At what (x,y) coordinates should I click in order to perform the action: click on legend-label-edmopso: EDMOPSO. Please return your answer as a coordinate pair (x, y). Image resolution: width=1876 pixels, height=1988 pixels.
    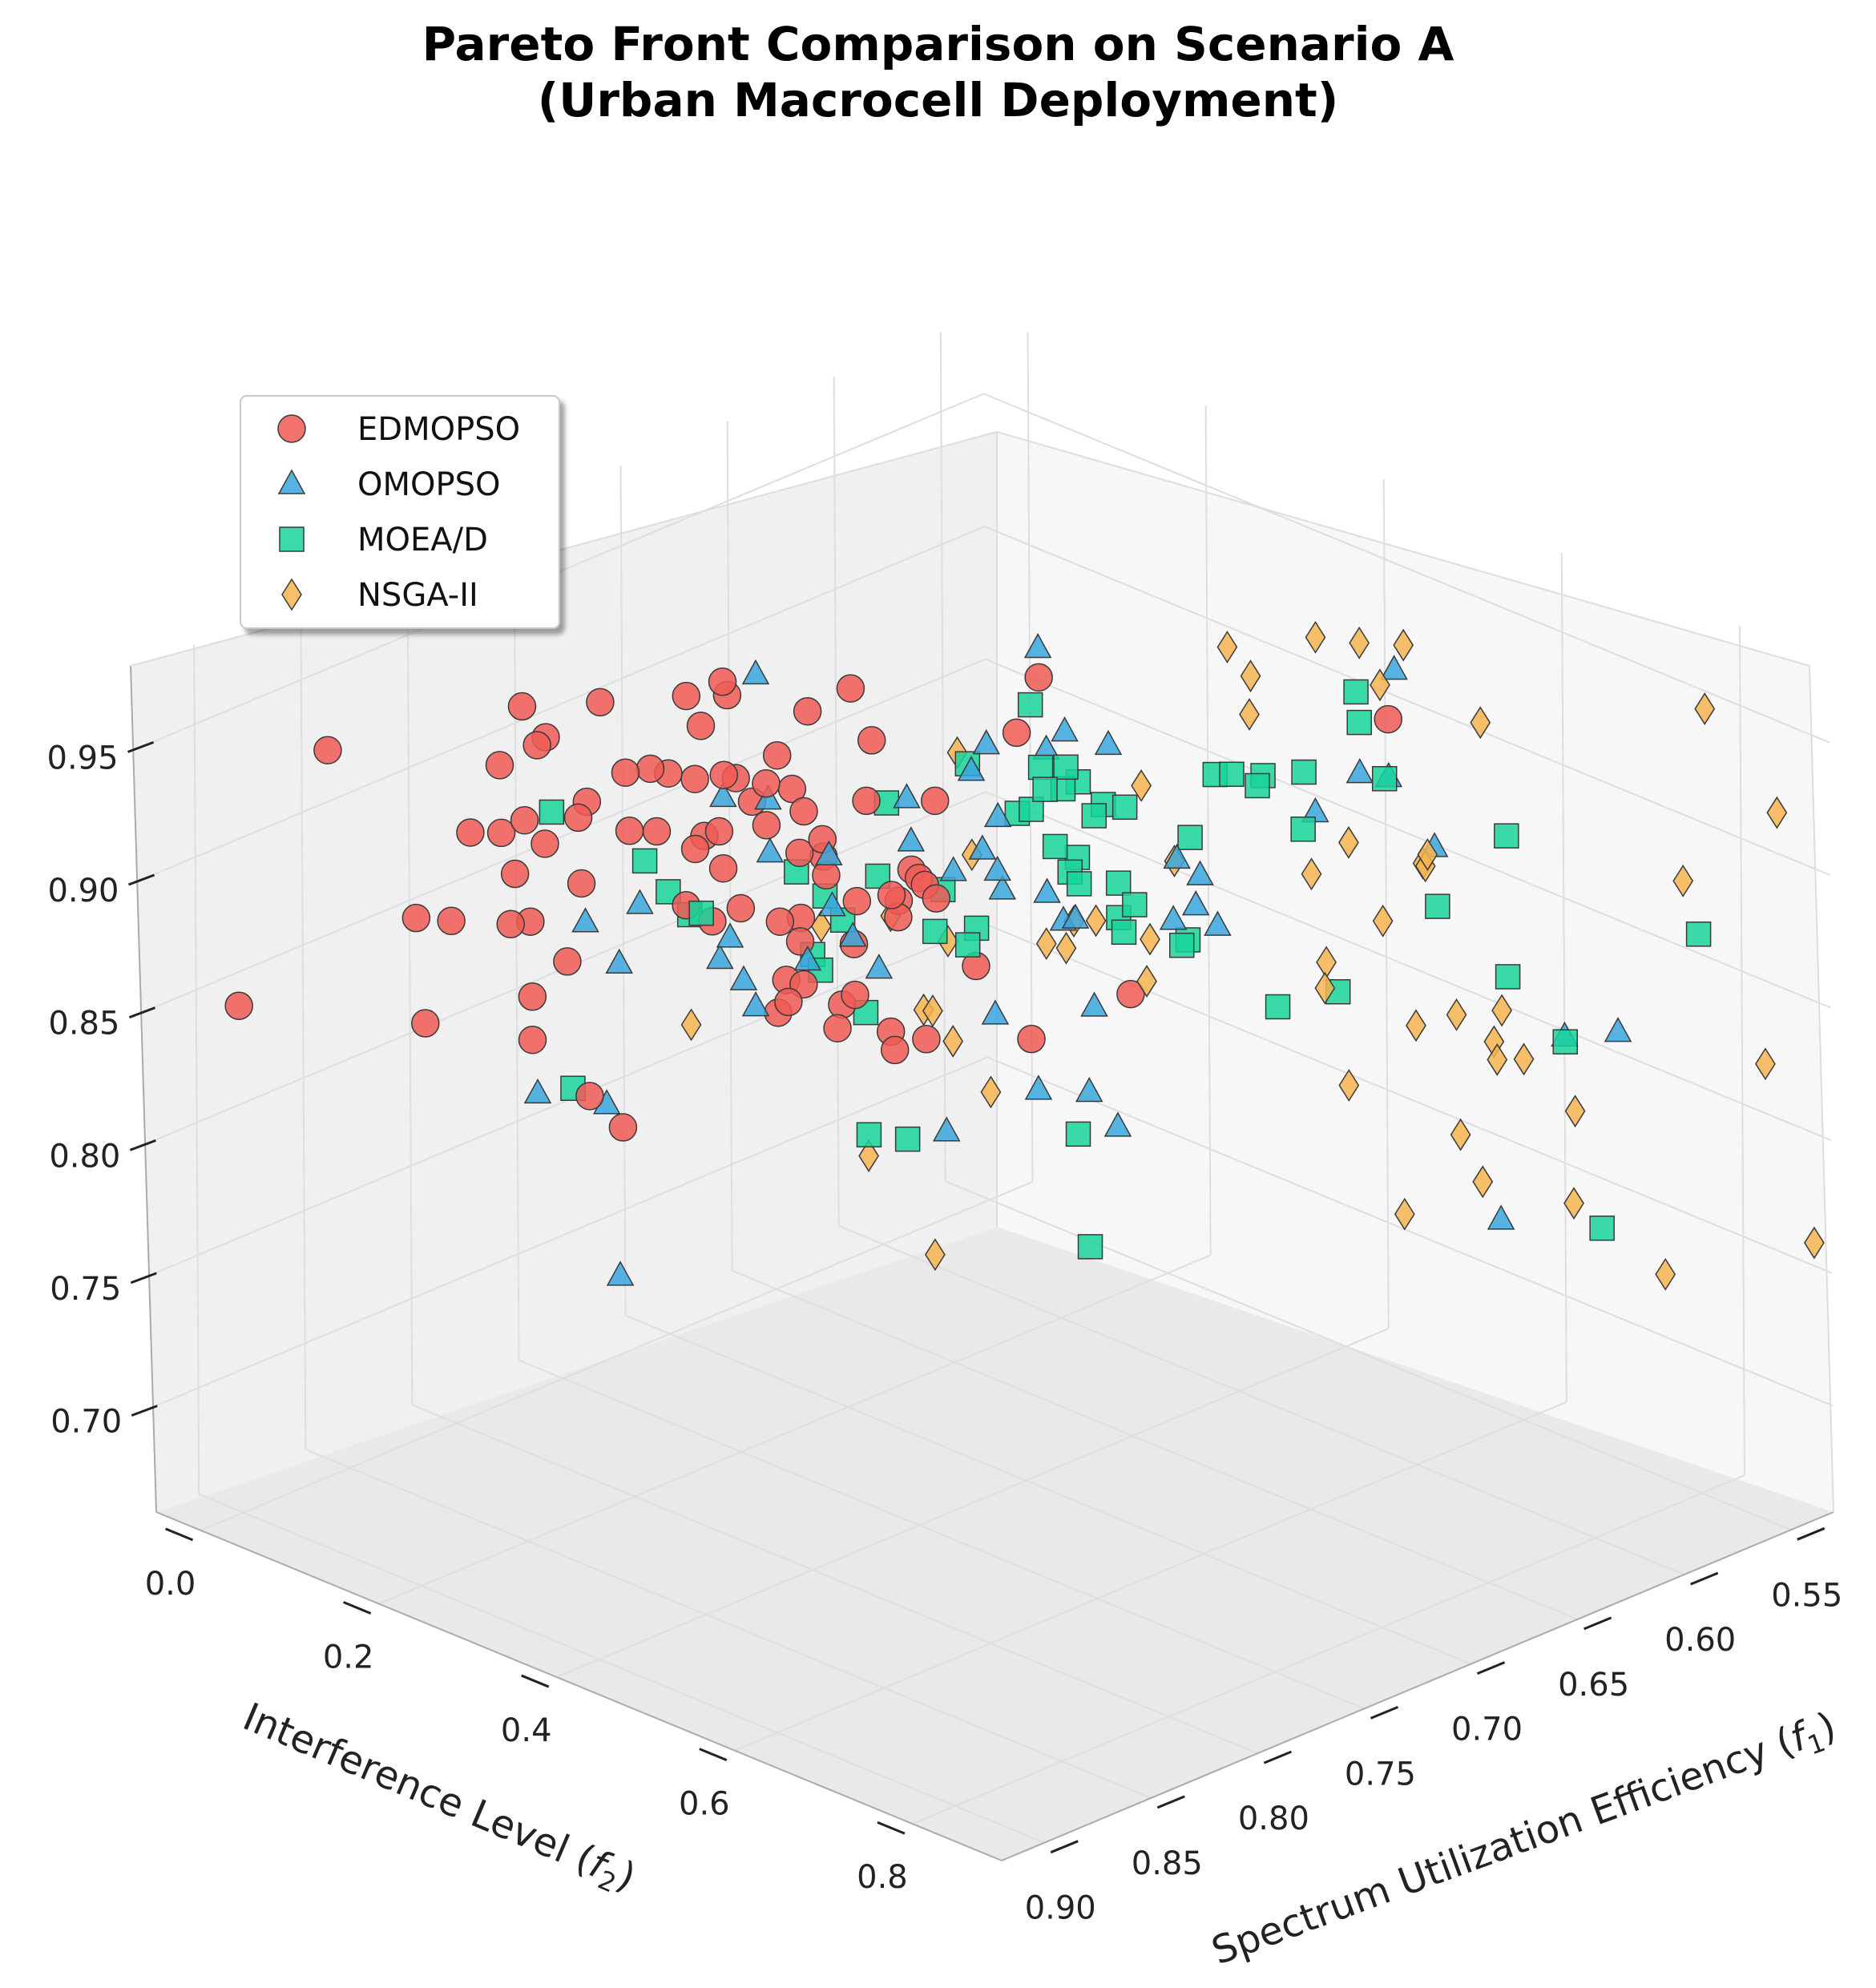
    Looking at the image, I should click on (438, 429).